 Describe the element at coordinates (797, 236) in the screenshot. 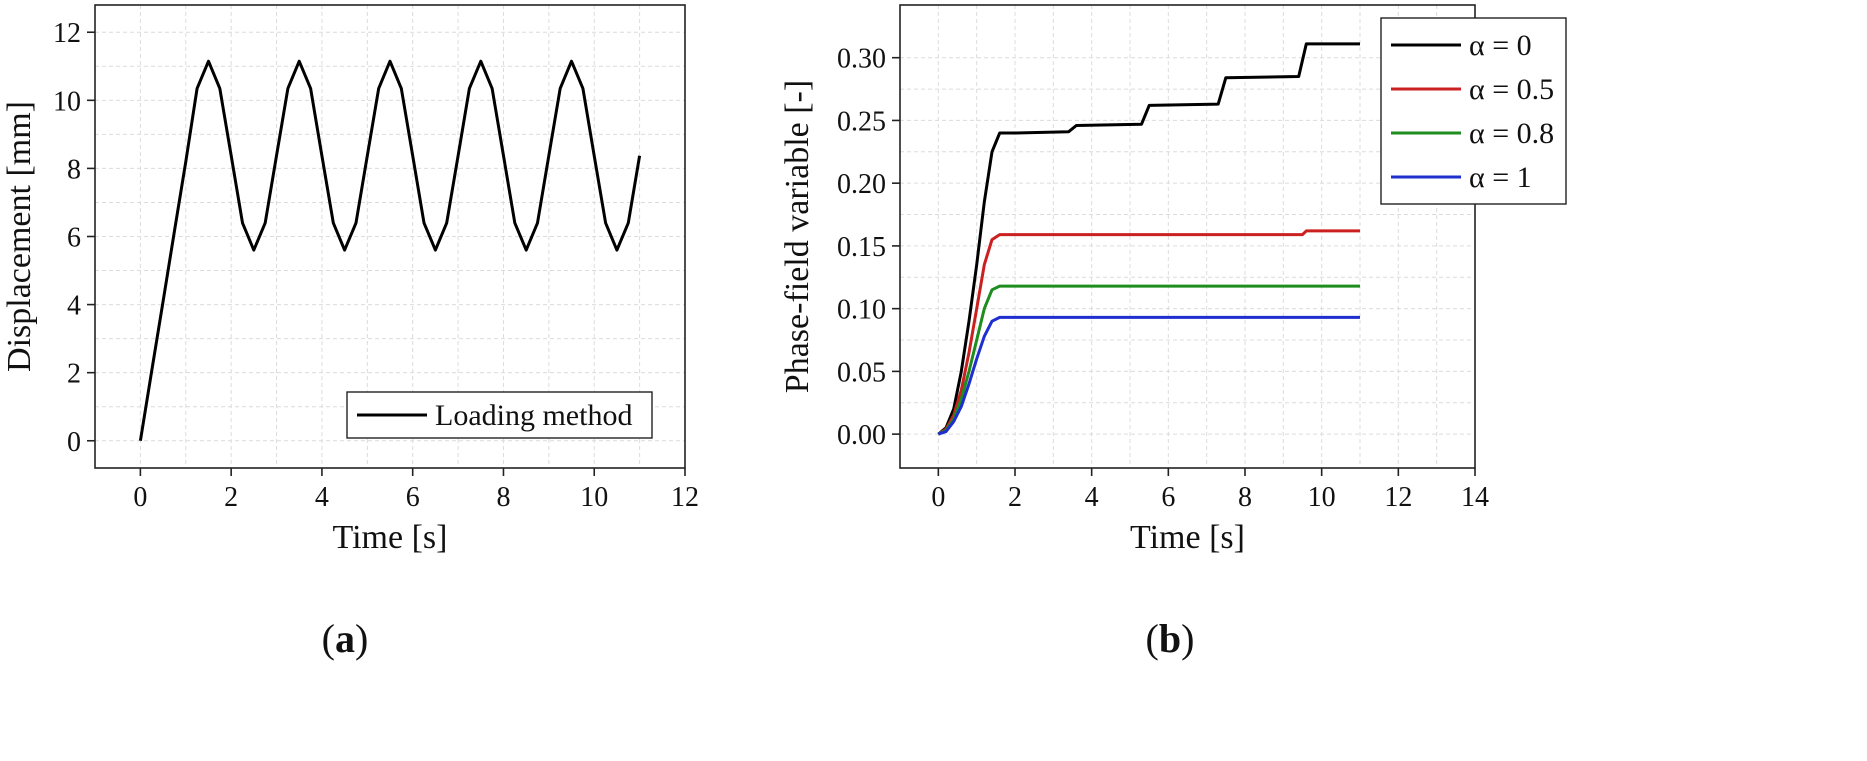

I see `y-axis-label: Phase-field variable [-]` at that location.